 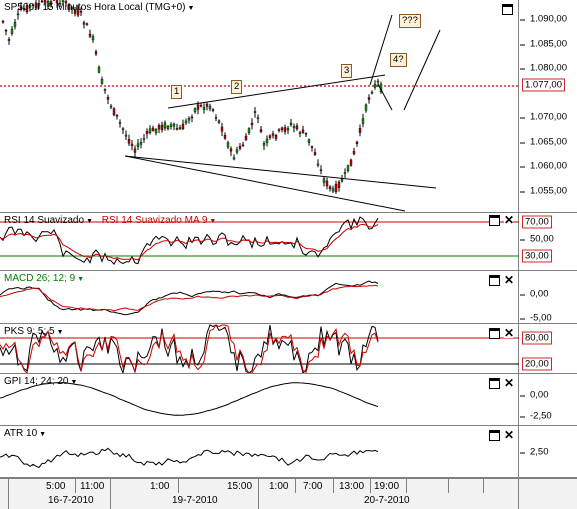 What do you see at coordinates (176, 92) in the screenshot?
I see `wave-label-1: 1` at bounding box center [176, 92].